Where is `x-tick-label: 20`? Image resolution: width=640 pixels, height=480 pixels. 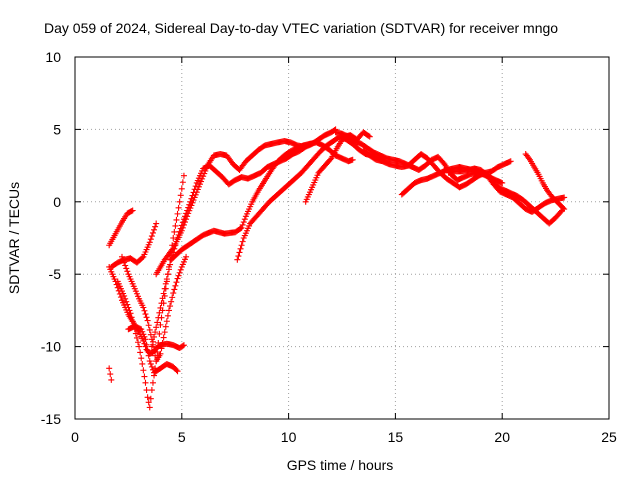 x-tick-label: 20 is located at coordinates (502, 437).